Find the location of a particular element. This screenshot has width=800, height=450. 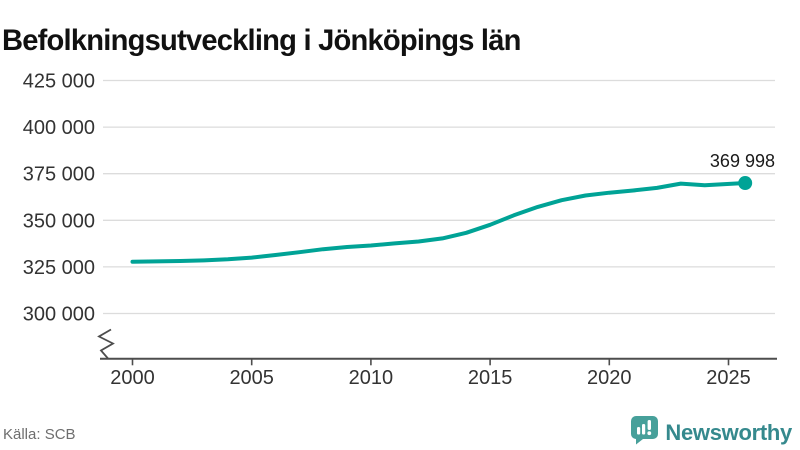

y-tick-label: 350 000 is located at coordinates (59, 221).